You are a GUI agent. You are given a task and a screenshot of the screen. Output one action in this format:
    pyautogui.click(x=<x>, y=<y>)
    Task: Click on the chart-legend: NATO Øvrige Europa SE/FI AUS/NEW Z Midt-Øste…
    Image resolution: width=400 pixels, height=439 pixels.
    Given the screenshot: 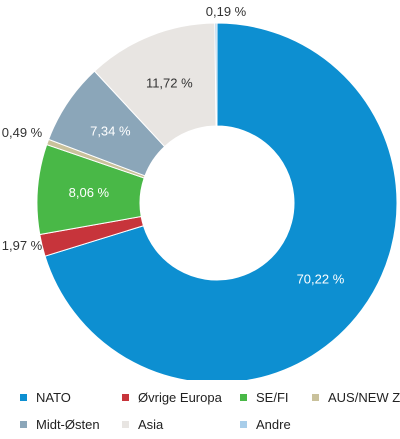 What is the action you would take?
    pyautogui.click(x=200, y=413)
    